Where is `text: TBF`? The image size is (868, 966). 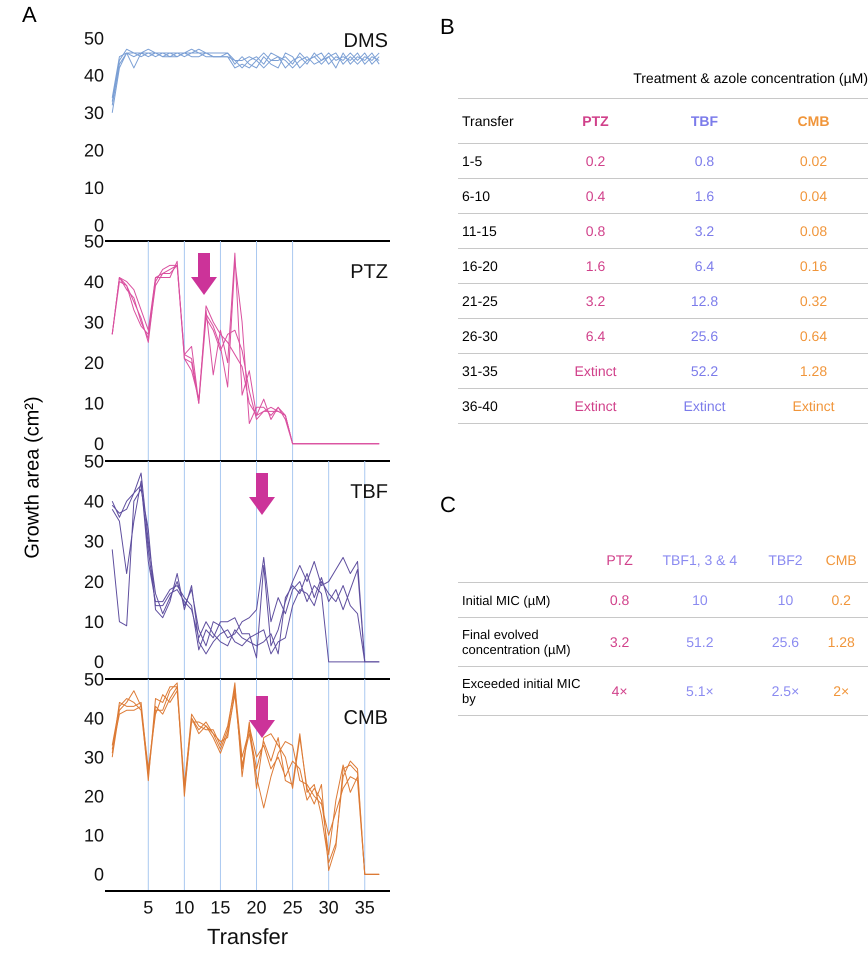
text: TBF is located at coordinates (369, 492).